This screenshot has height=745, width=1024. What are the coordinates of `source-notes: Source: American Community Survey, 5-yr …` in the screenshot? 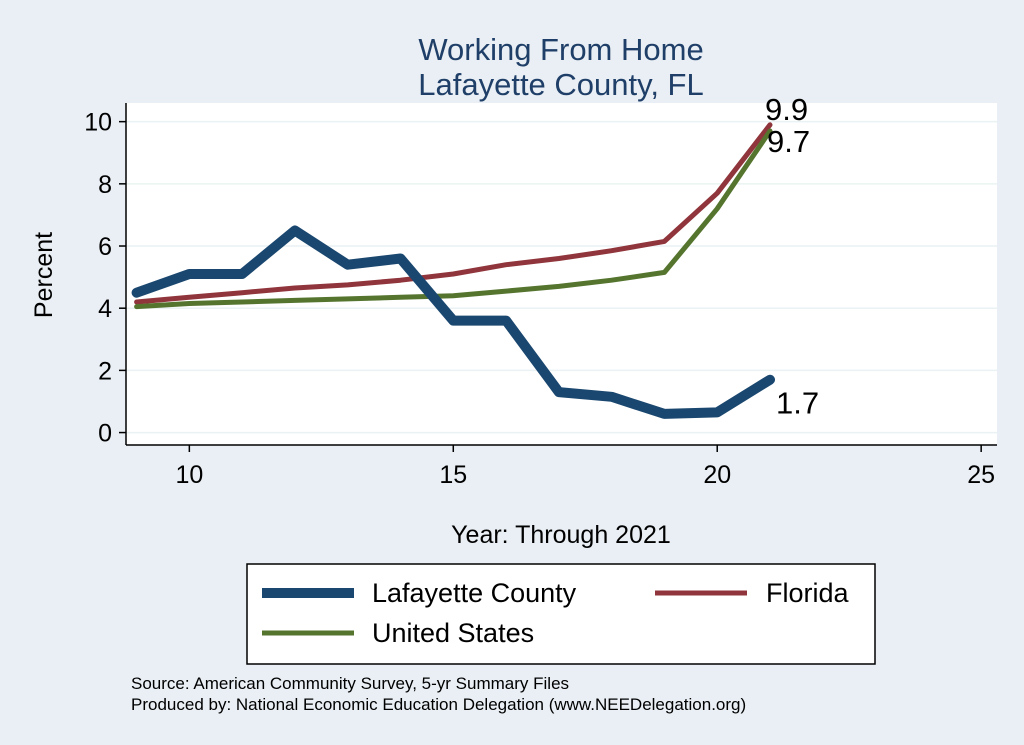 It's located at (438, 694).